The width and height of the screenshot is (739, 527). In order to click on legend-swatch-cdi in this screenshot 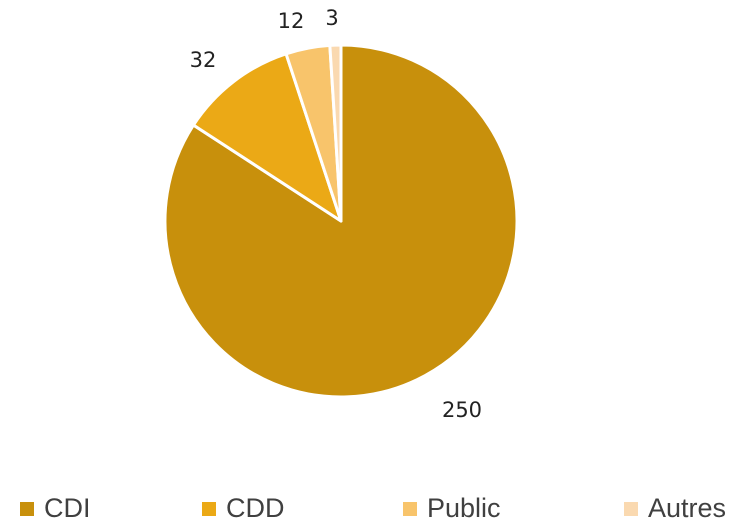, I will do `click(27, 508)`.